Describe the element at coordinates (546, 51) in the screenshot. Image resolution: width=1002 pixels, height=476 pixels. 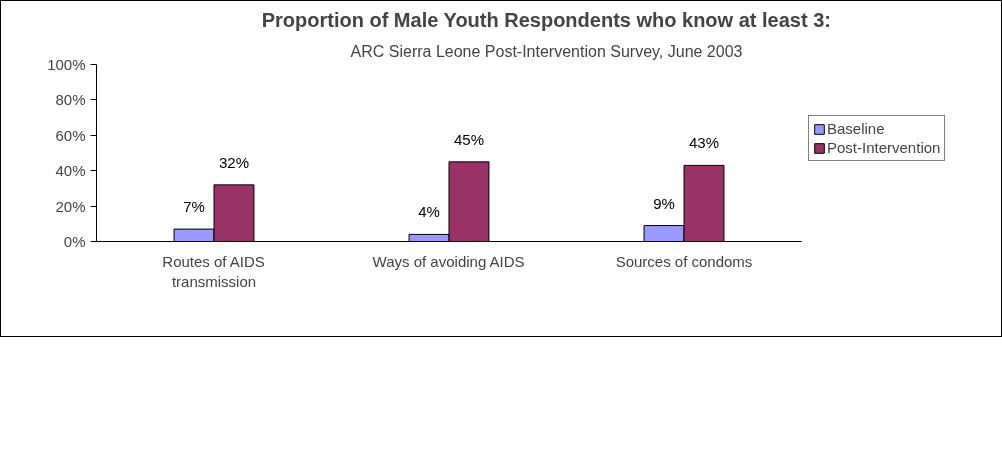
I see `chart-subtitle: ARC Sierra Leone Post-Intervention Survey, June 2003` at that location.